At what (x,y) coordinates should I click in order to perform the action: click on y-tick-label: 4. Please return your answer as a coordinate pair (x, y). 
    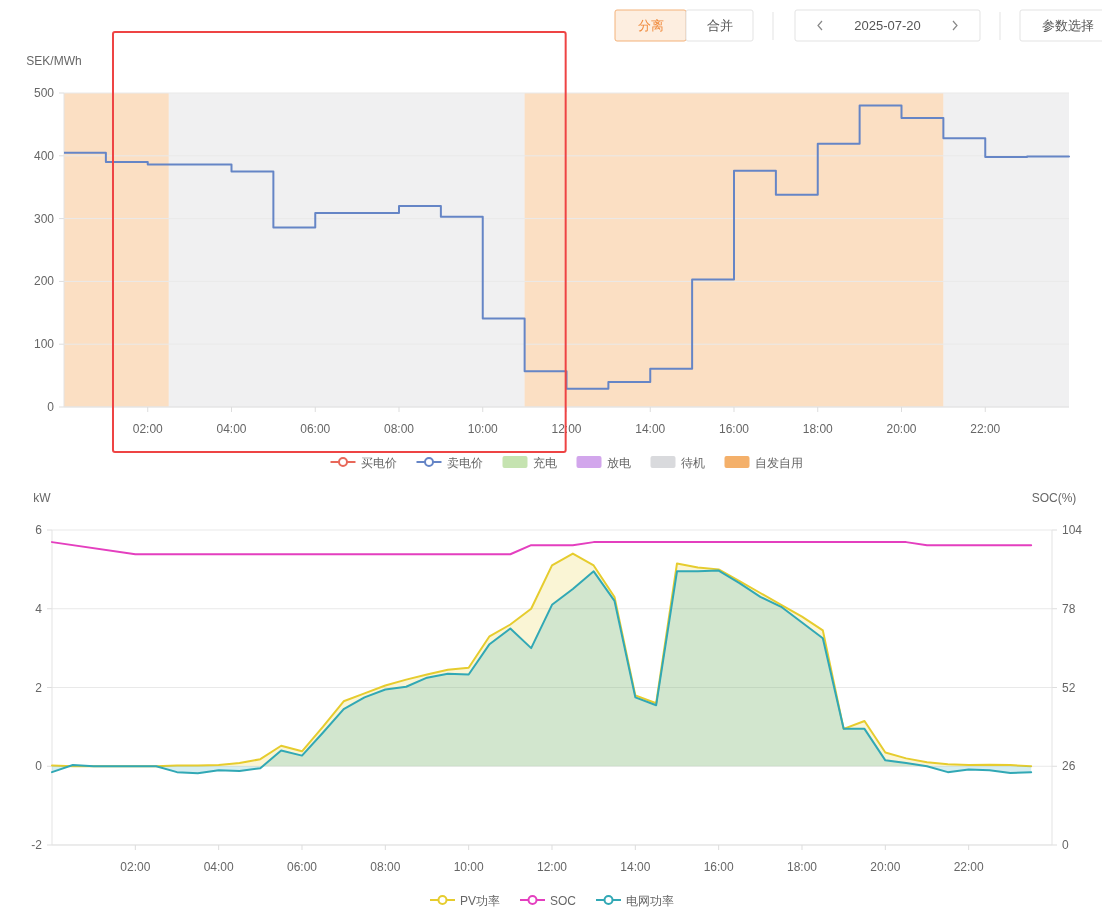
    Looking at the image, I should click on (39, 608).